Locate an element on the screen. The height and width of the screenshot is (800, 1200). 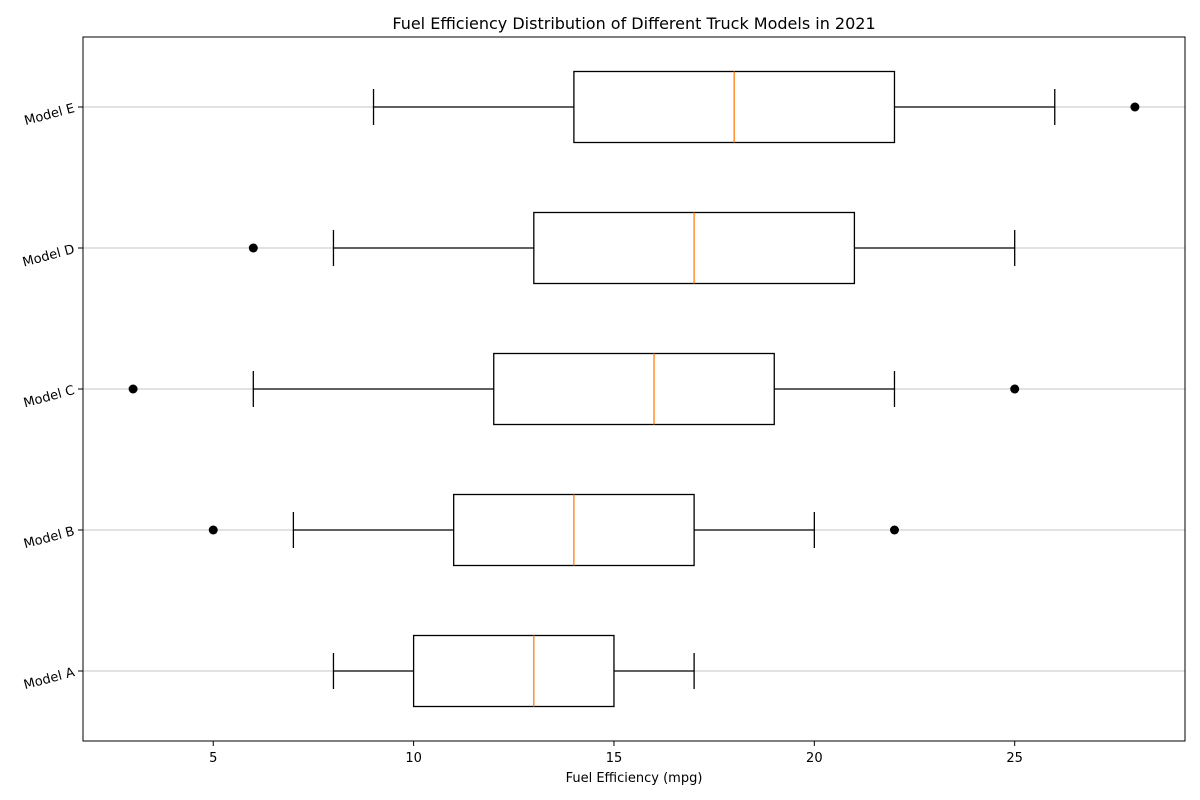
x-tick-label: 10 is located at coordinates (413, 758).